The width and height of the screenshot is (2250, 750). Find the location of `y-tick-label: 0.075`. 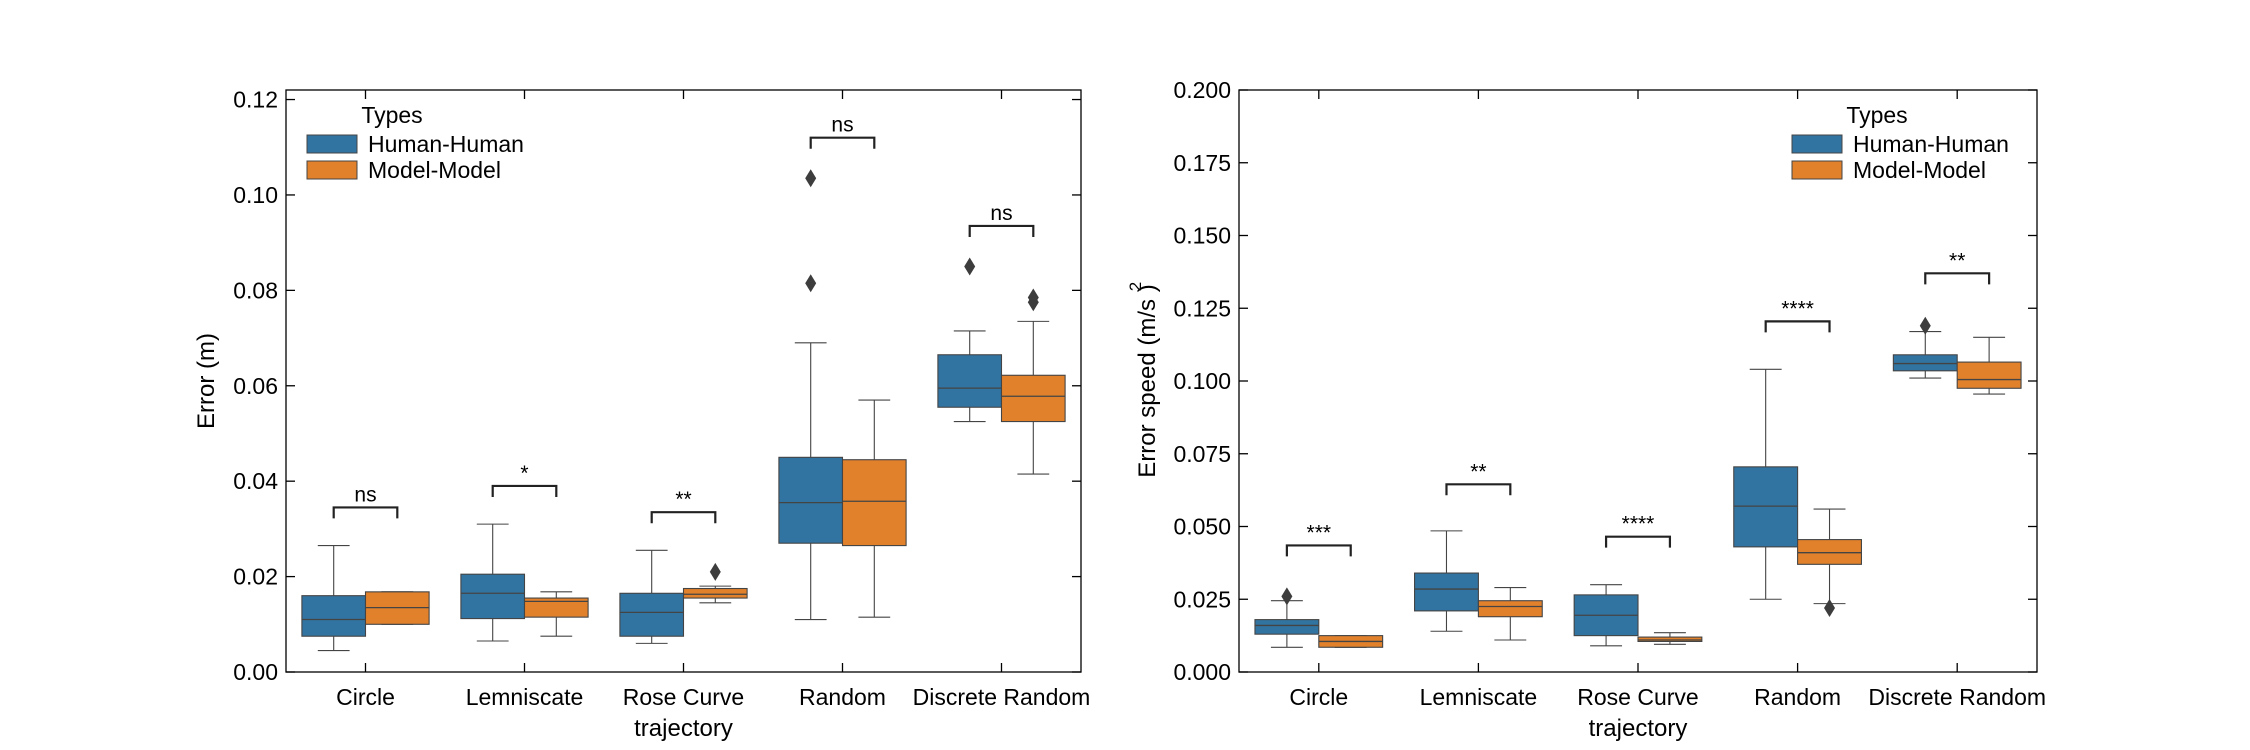

y-tick-label: 0.075 is located at coordinates (1202, 454).